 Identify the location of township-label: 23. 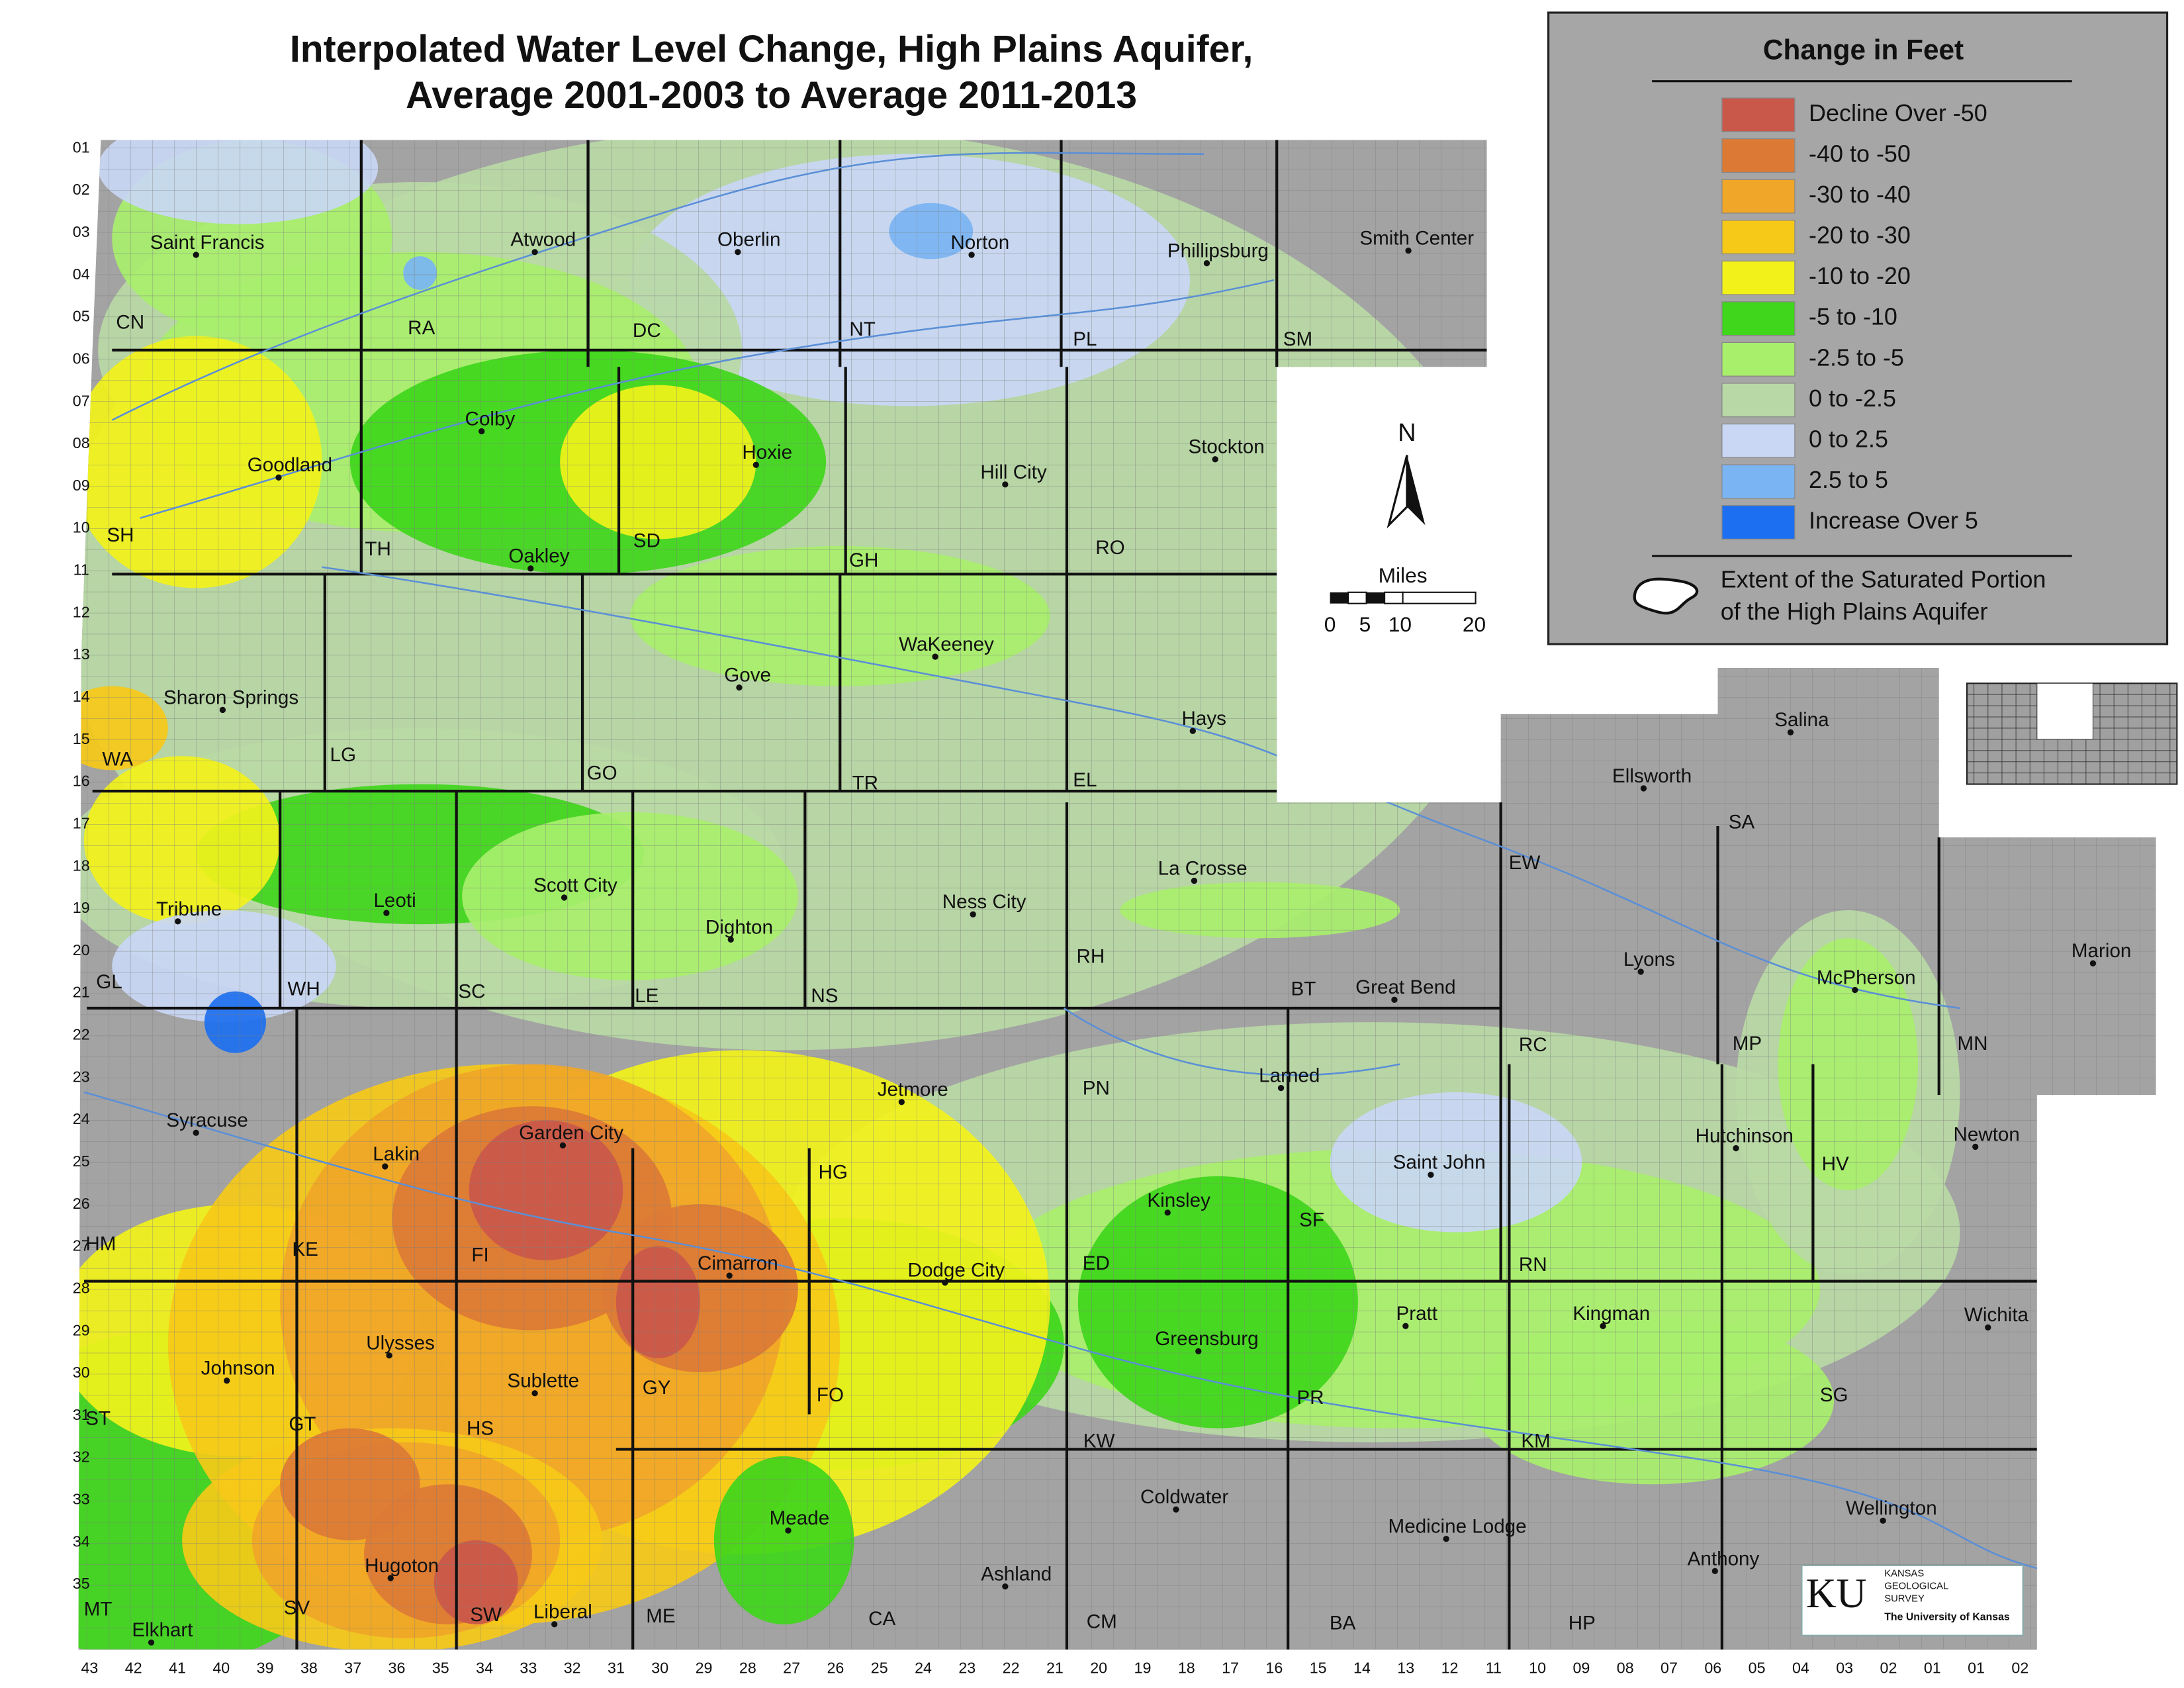
(81, 1076).